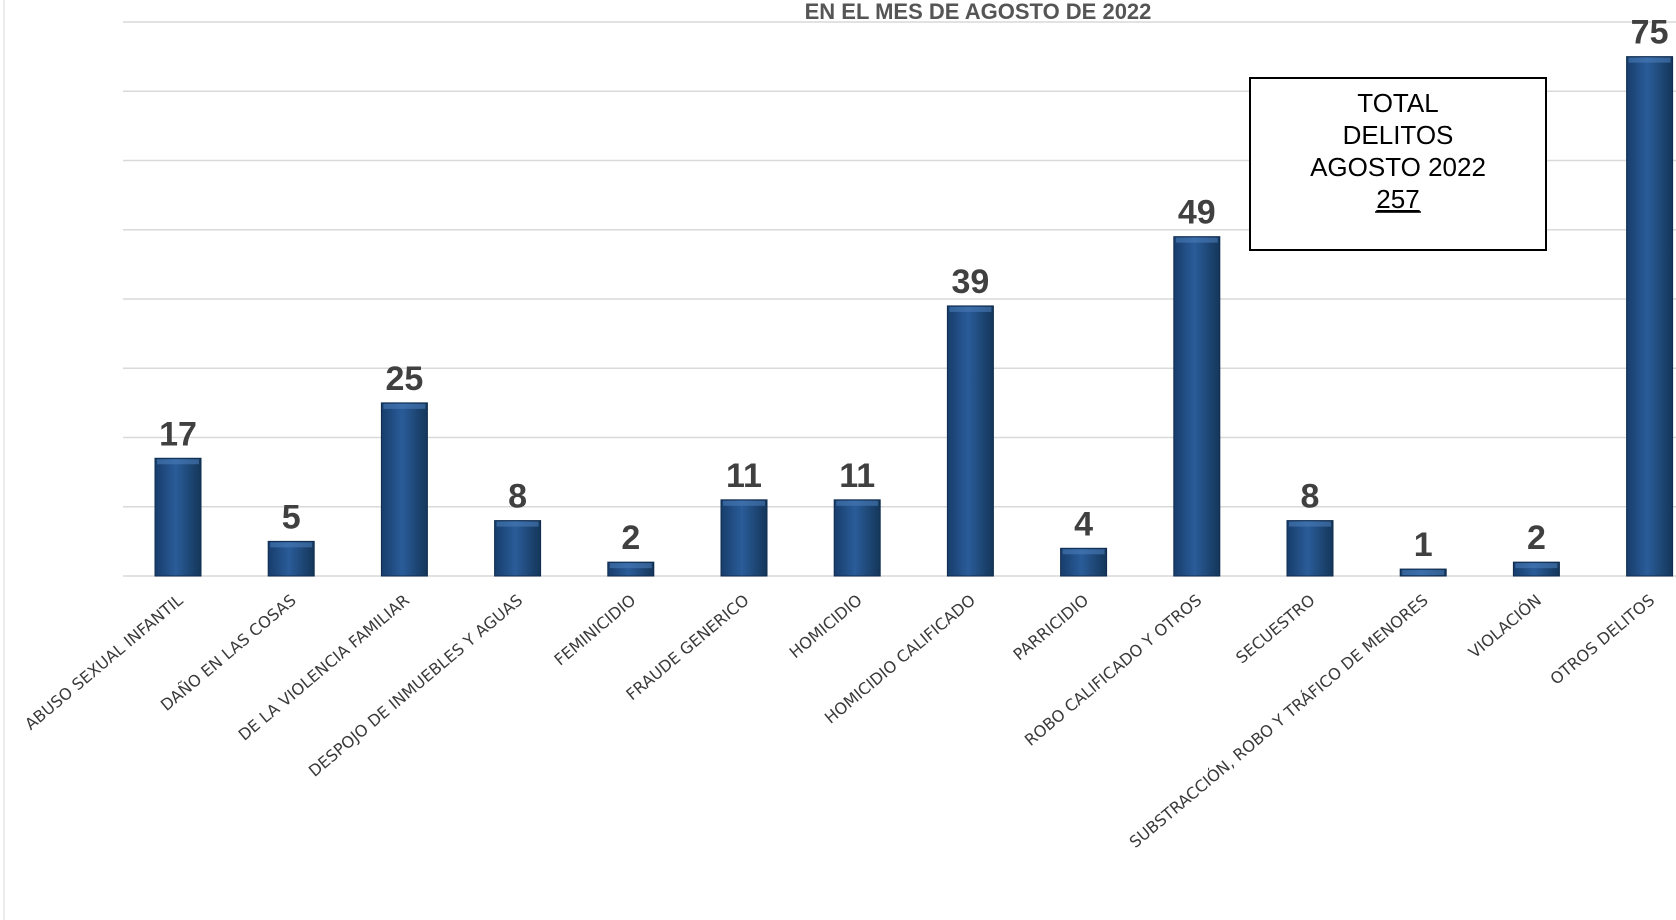 This screenshot has height=920, width=1676. What do you see at coordinates (595, 630) in the screenshot?
I see `x-tick-label: FEMINICIDIO` at bounding box center [595, 630].